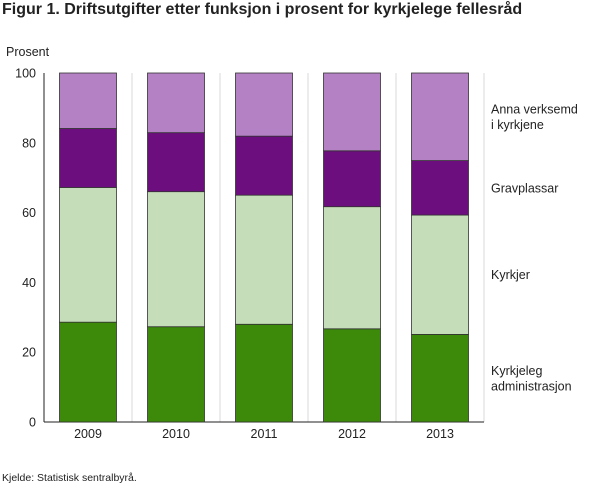 This screenshot has width=610, height=488. I want to click on legend-label: Gravplassar, so click(524, 188).